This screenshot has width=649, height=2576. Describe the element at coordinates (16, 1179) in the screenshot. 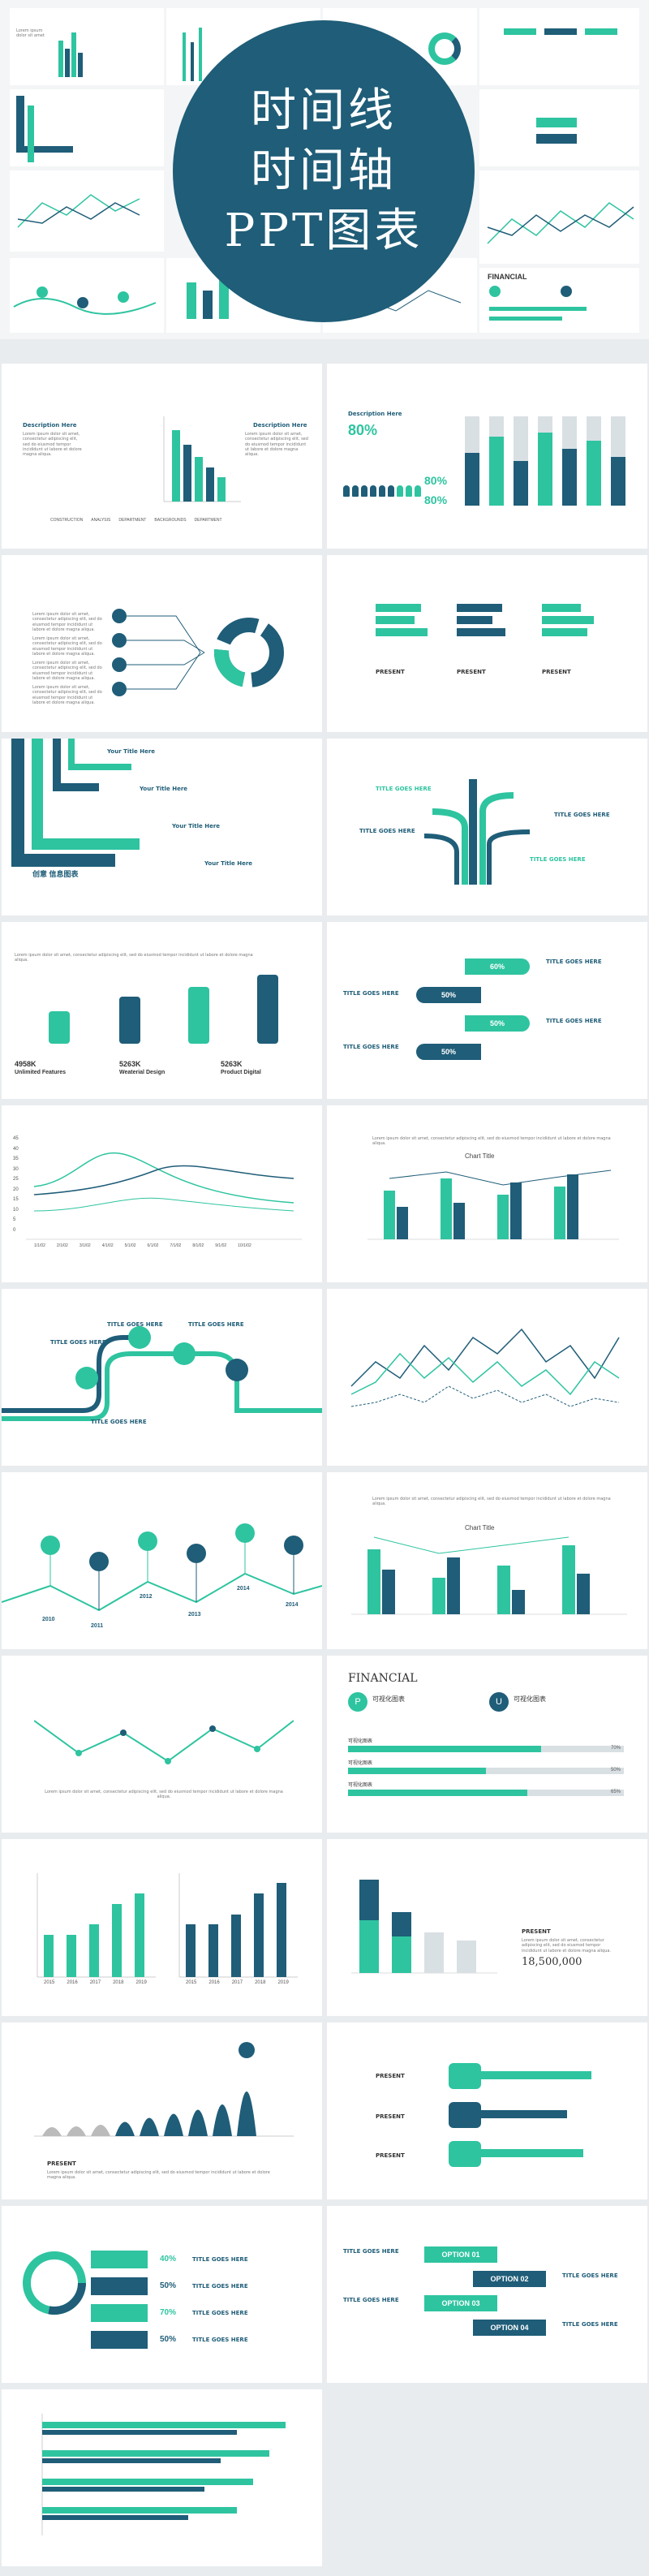

I see `y-tick: 25` at that location.